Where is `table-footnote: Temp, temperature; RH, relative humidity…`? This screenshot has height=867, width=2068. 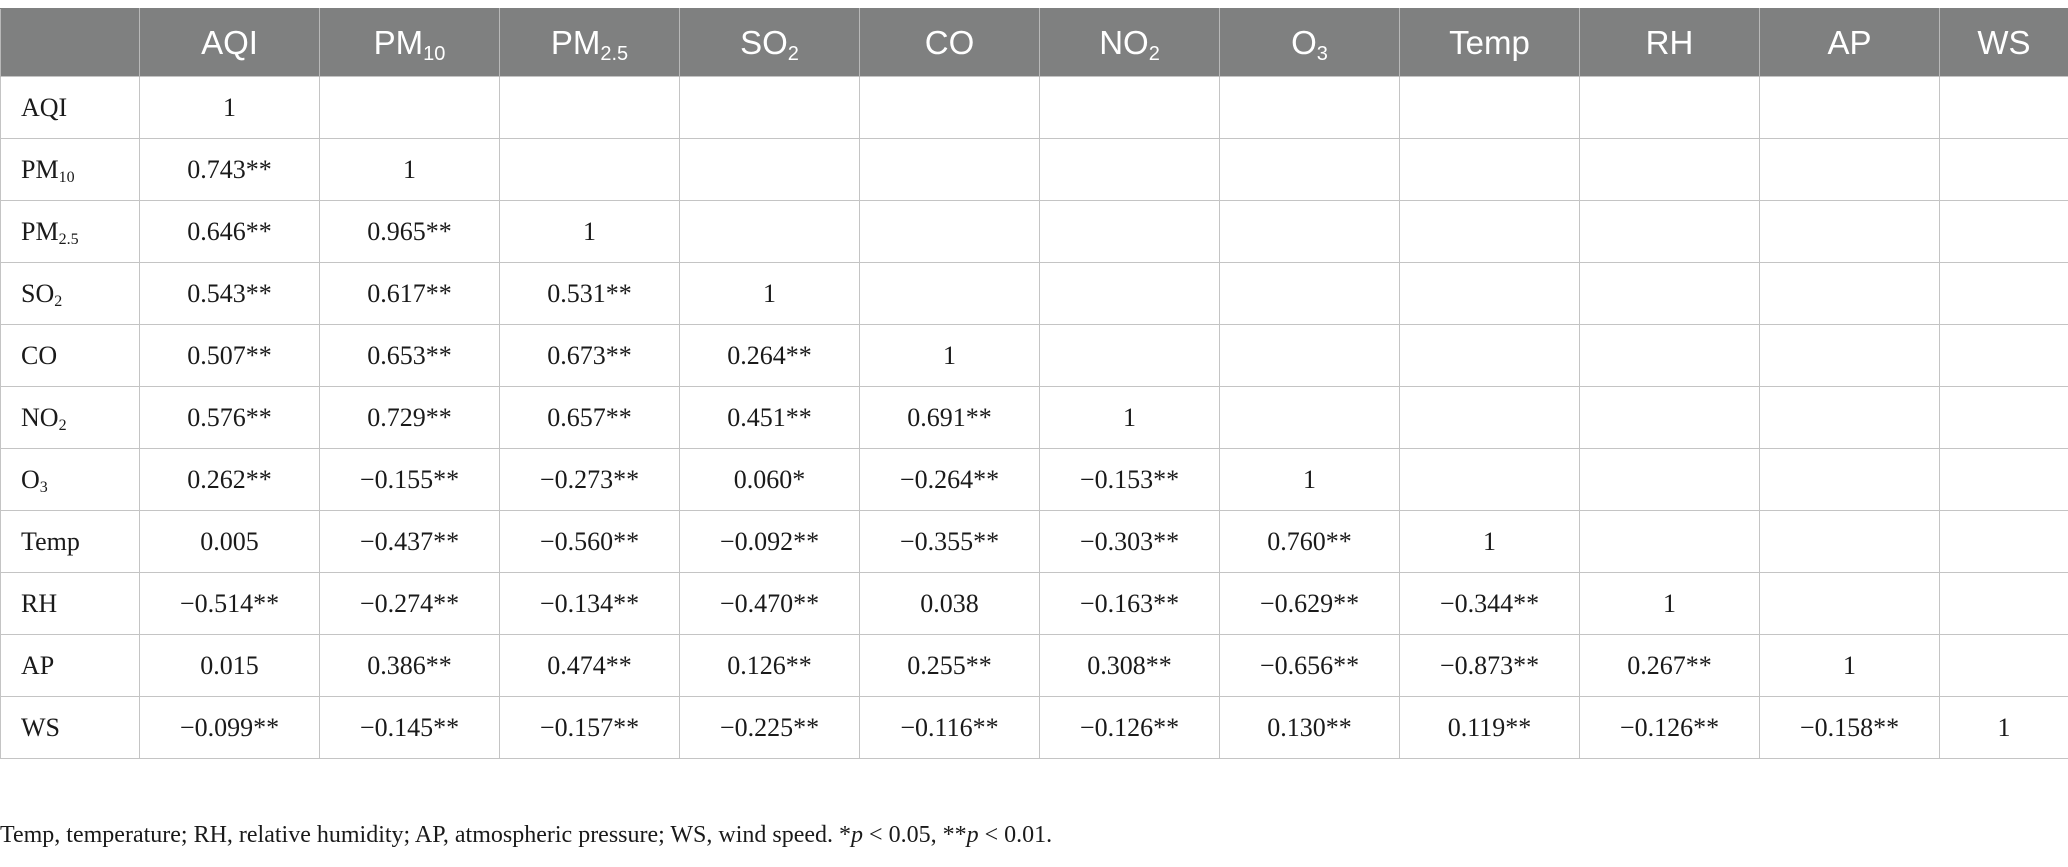 table-footnote: Temp, temperature; RH, relative humidity… is located at coordinates (526, 835).